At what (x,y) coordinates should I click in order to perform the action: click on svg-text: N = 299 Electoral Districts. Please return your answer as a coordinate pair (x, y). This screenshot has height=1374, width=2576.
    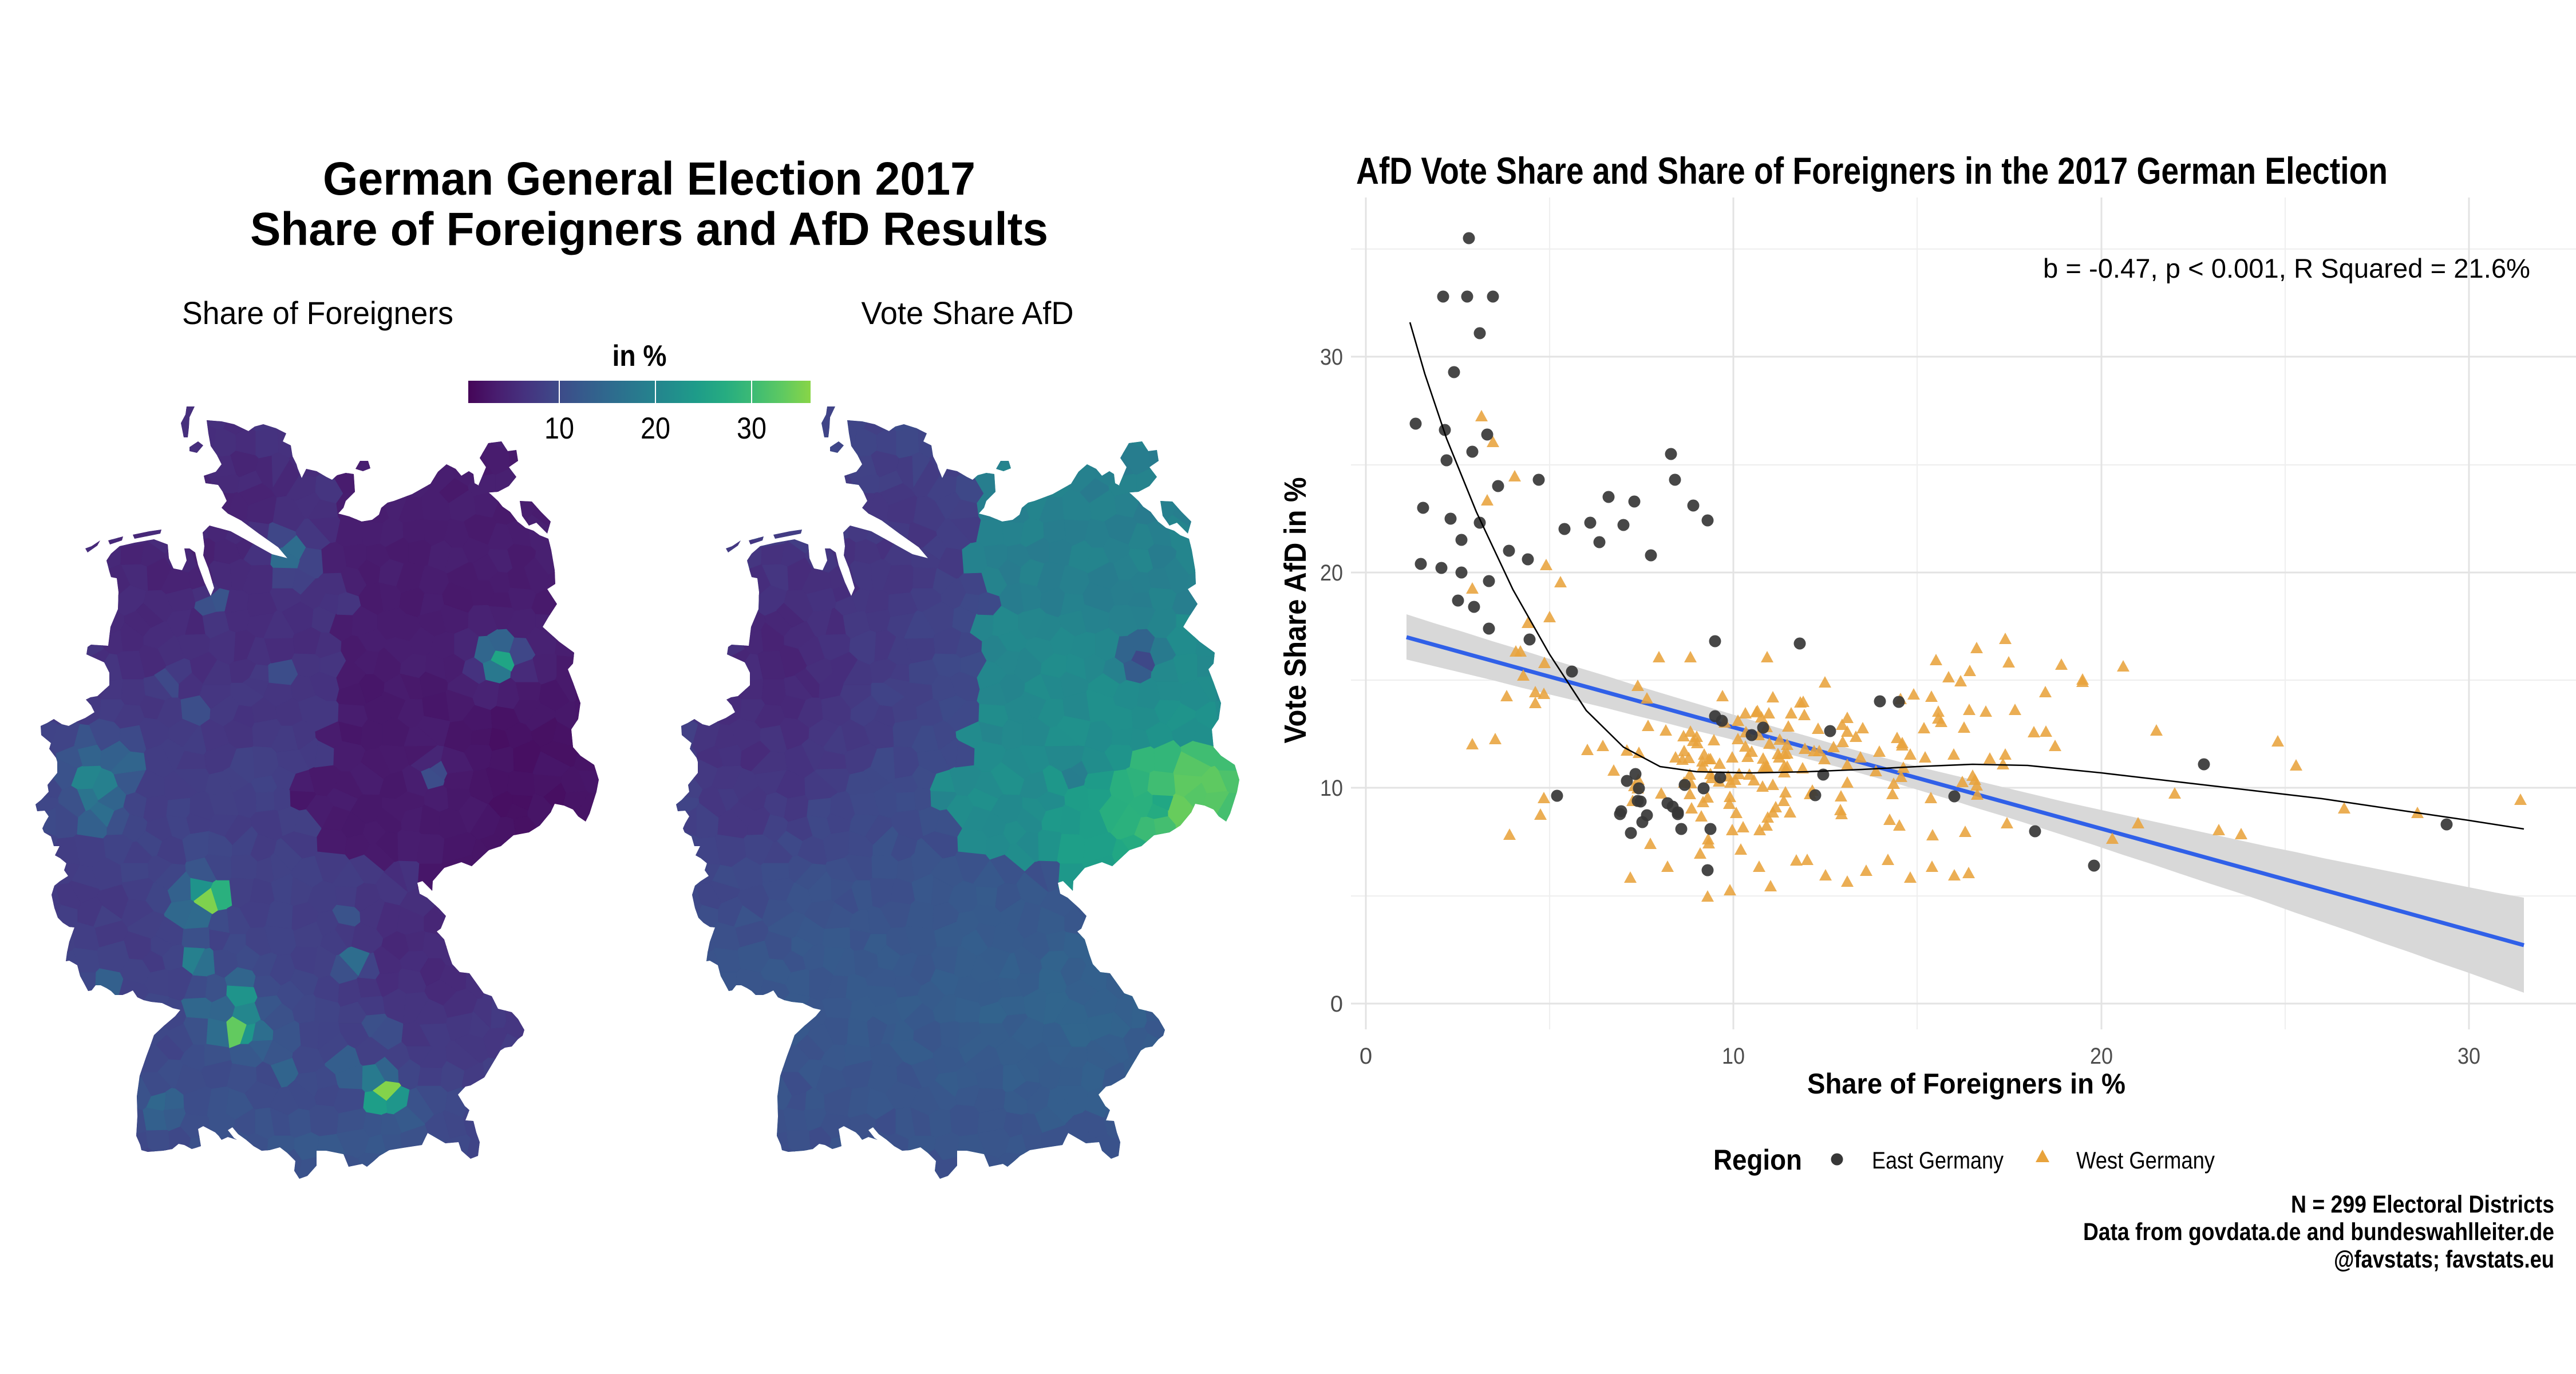
    Looking at the image, I should click on (2422, 1205).